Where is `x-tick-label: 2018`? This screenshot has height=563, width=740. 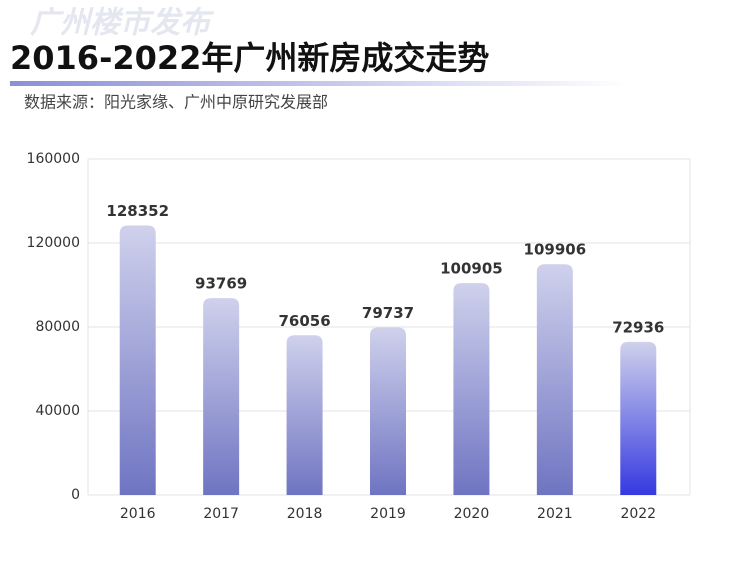 x-tick-label: 2018 is located at coordinates (305, 514).